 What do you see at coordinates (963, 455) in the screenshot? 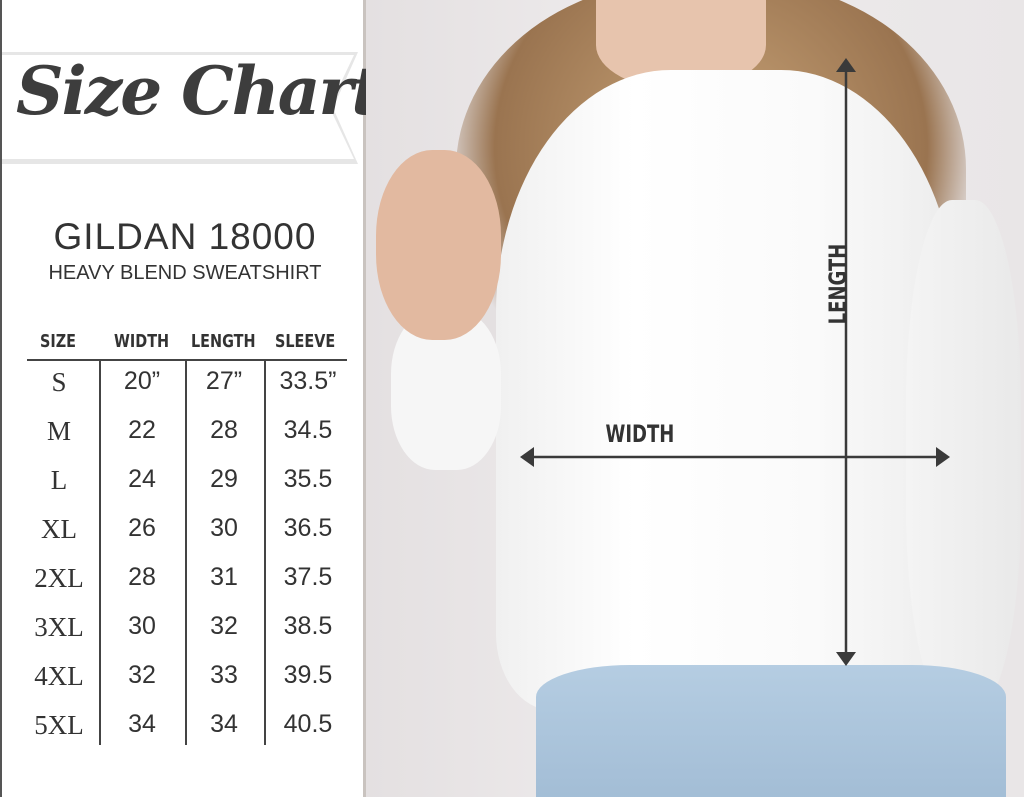
I see `right-sleeve` at bounding box center [963, 455].